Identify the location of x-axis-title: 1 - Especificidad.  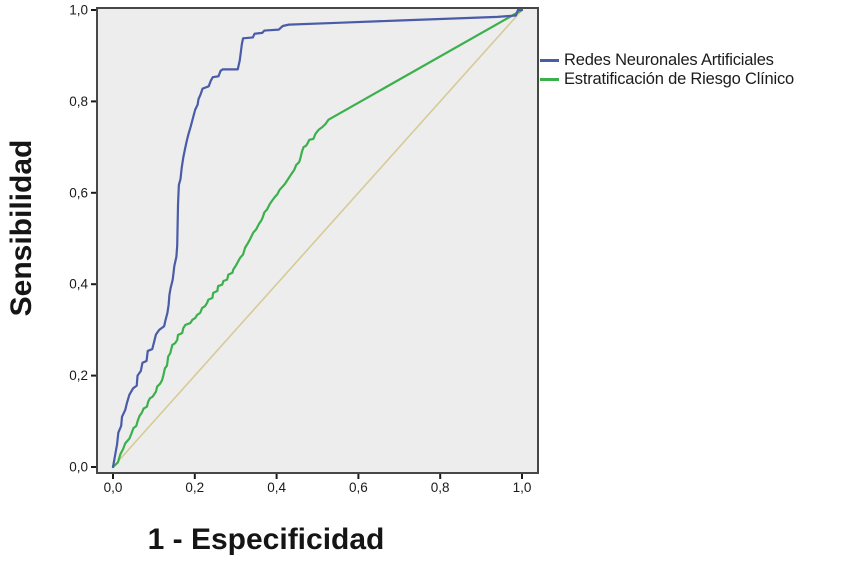
(266, 539).